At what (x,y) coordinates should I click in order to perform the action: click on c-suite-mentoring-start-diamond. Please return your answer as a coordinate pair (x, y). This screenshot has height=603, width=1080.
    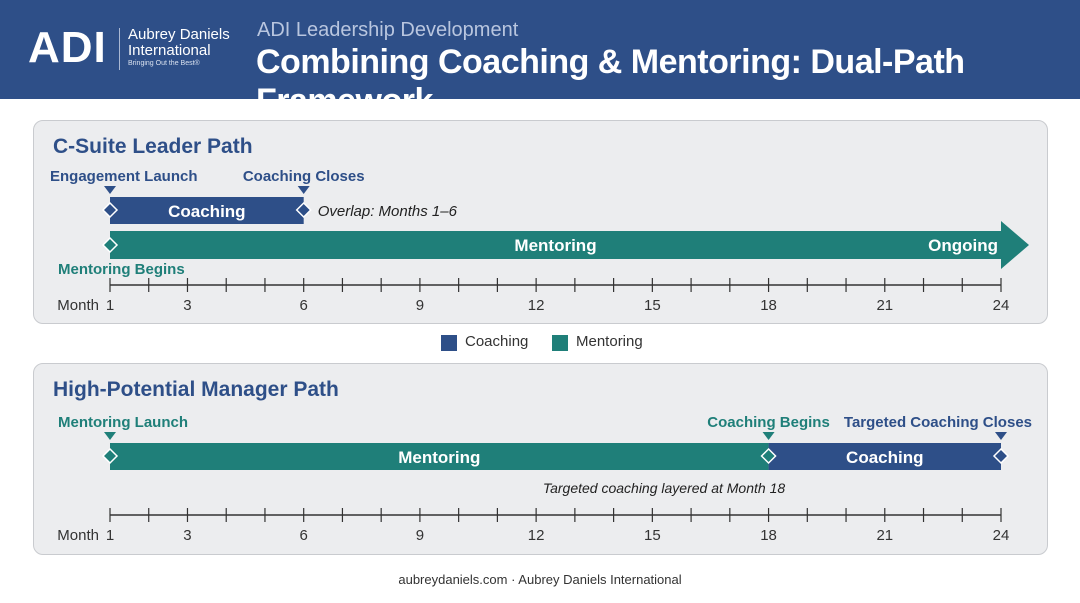
    Looking at the image, I should click on (110, 245).